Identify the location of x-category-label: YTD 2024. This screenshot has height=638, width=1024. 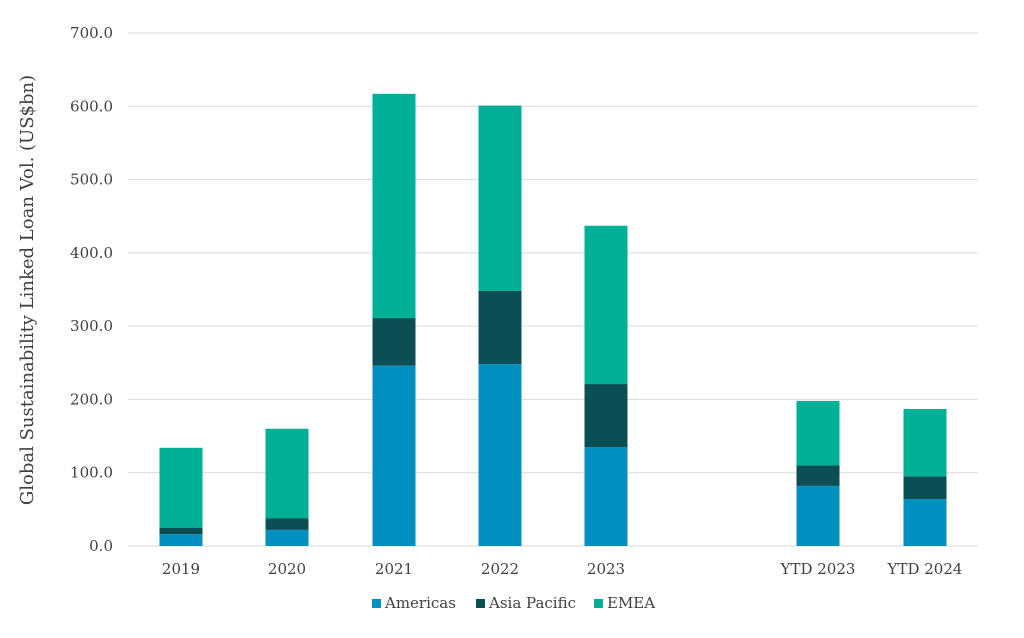
(925, 569).